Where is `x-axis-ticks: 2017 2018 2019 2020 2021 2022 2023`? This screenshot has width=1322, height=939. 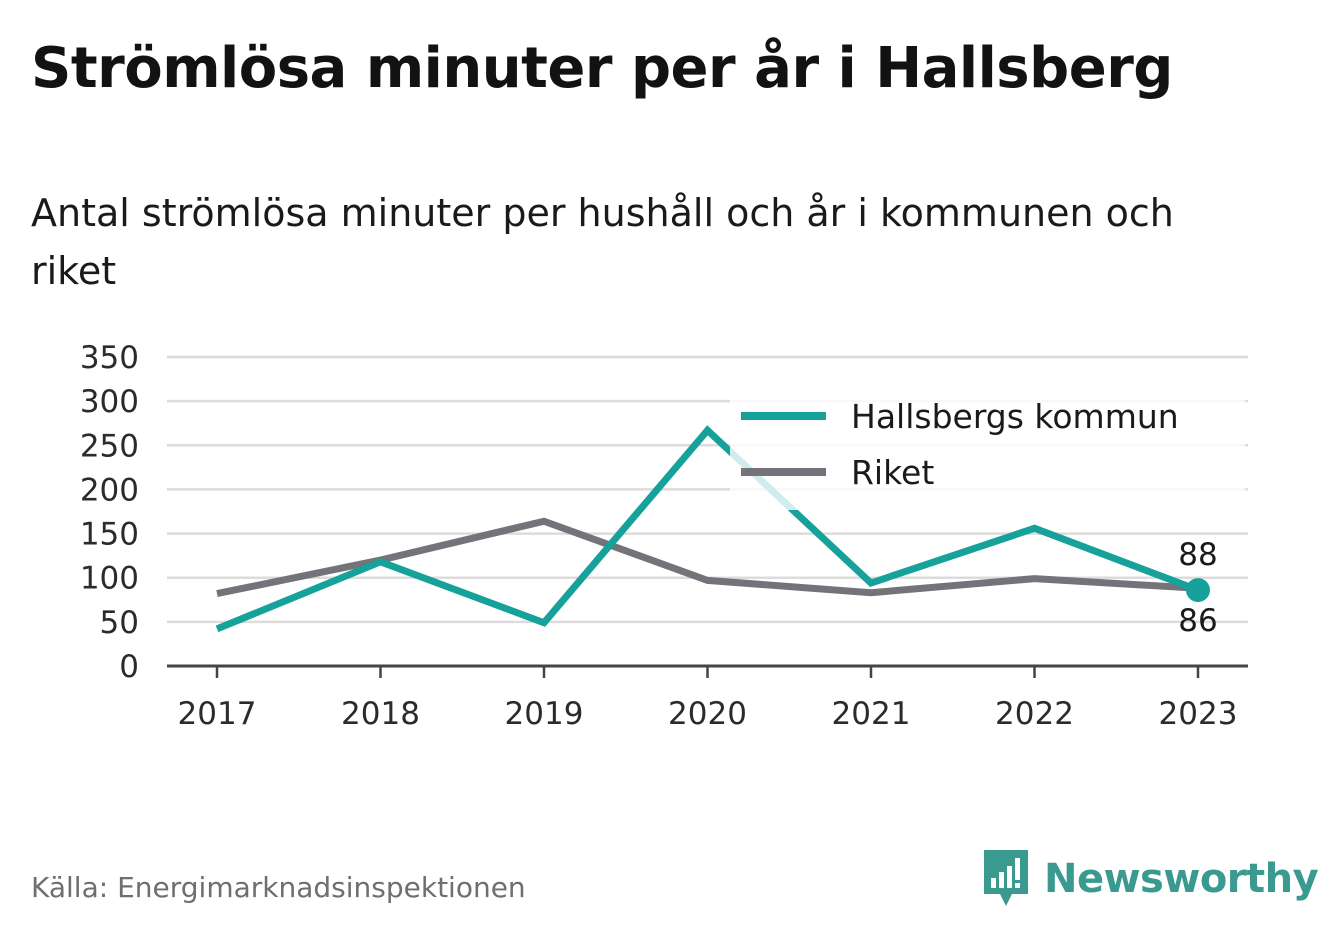
x-axis-ticks: 2017 2018 2019 2020 2021 2022 2023 is located at coordinates (708, 699).